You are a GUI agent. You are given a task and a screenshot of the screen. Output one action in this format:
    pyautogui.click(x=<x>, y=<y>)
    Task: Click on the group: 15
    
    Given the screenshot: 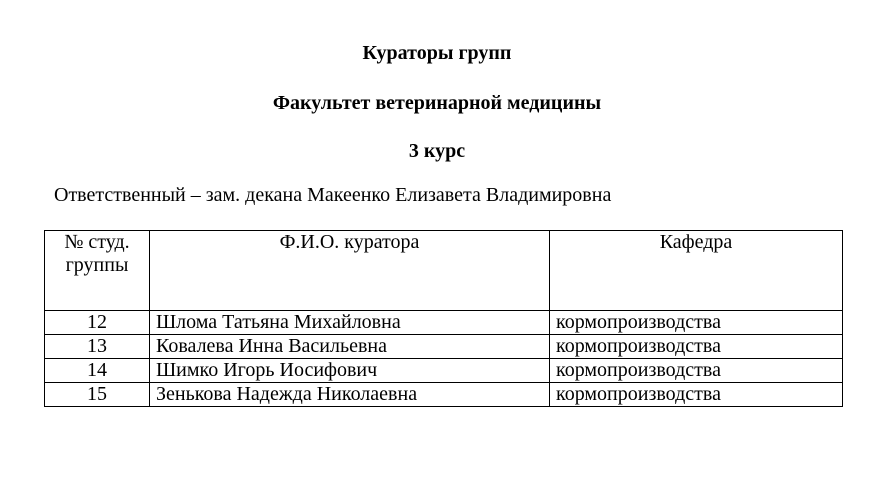 What is the action you would take?
    pyautogui.click(x=97, y=394)
    